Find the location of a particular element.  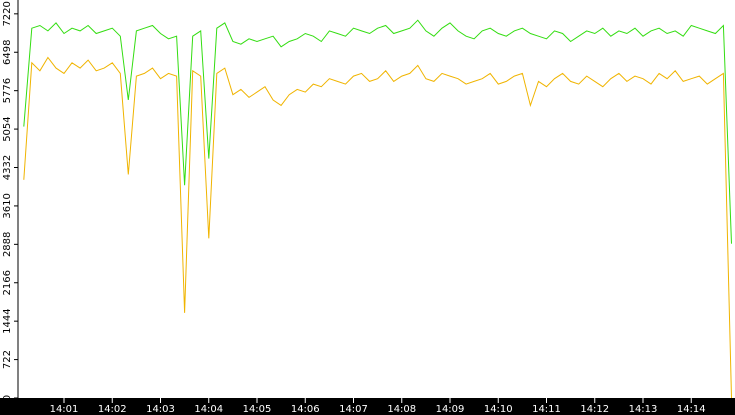

x-tick-label: 14:14 is located at coordinates (691, 409).